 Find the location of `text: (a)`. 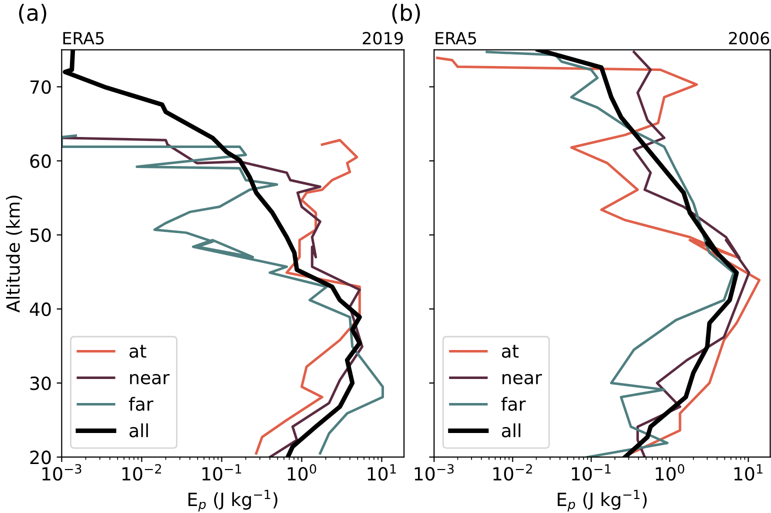

text: (a) is located at coordinates (32, 14).